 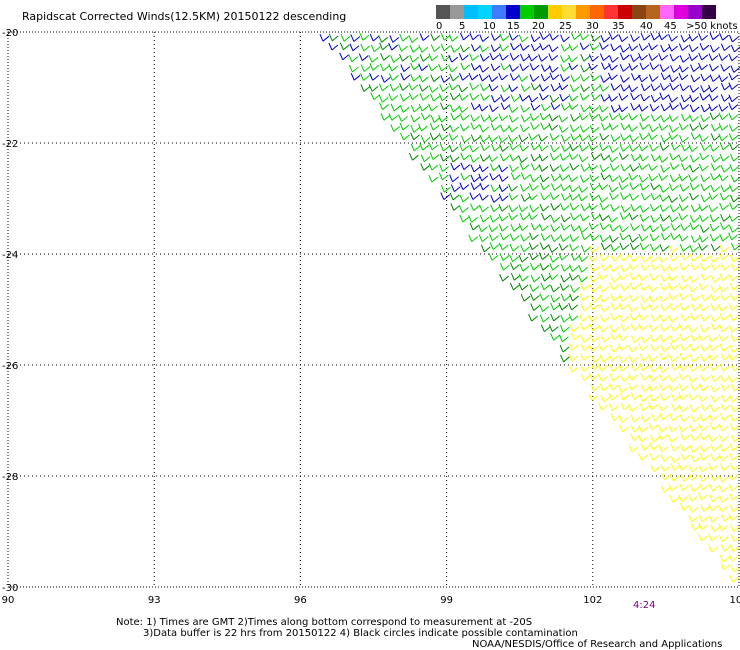 I want to click on colorbar-label: 0, so click(x=439, y=26).